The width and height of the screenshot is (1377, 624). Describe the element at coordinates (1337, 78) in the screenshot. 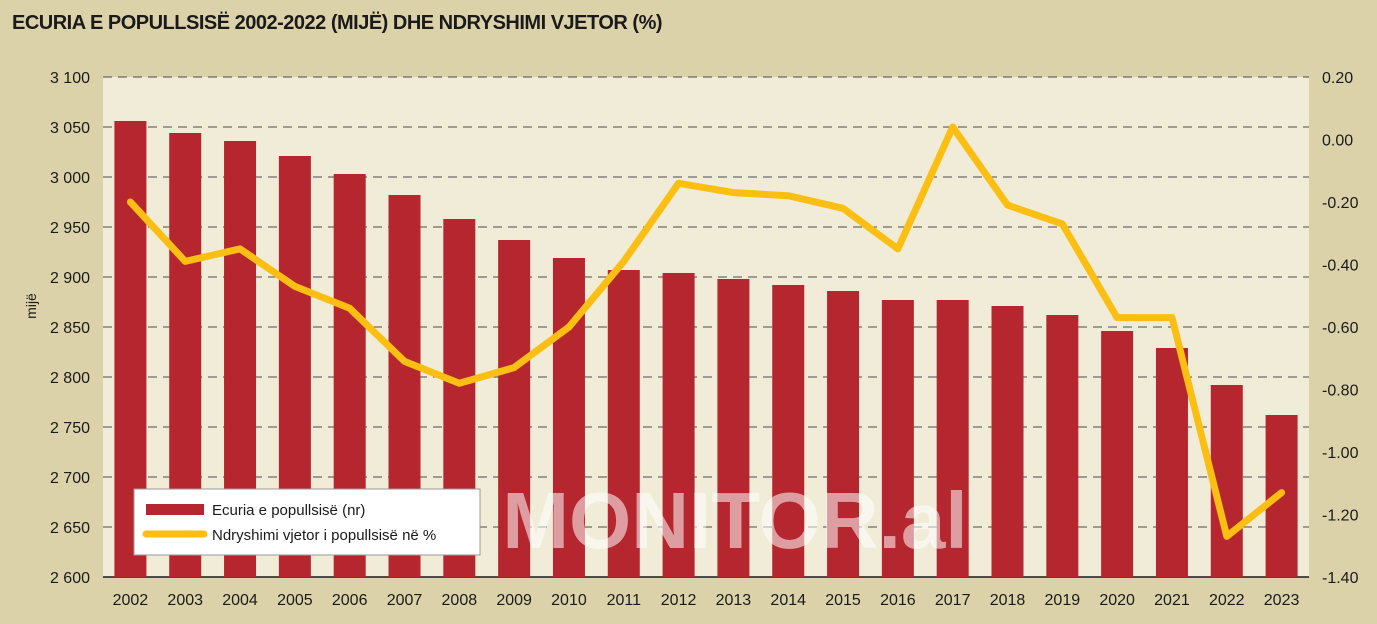

I see `right-tick-label: 0.20` at that location.